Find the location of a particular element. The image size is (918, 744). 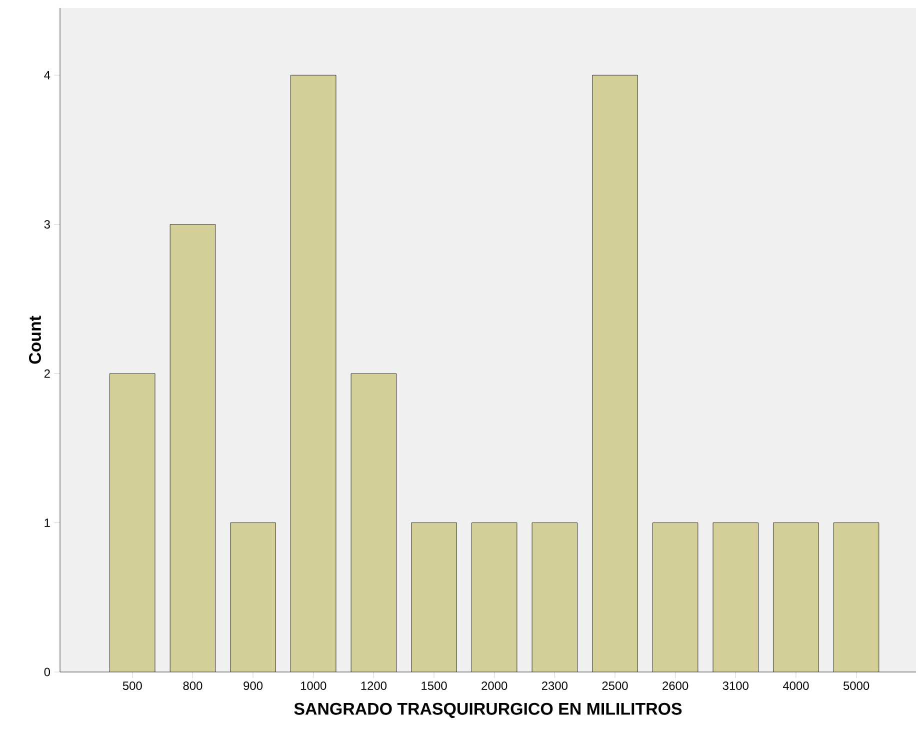

x-tick-label: 2500 is located at coordinates (615, 686).